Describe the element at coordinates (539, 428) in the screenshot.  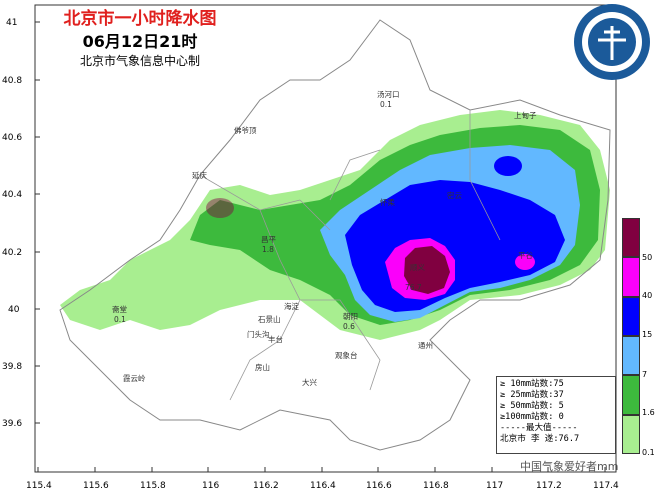
I see `stat-line: -----最大值-----` at that location.